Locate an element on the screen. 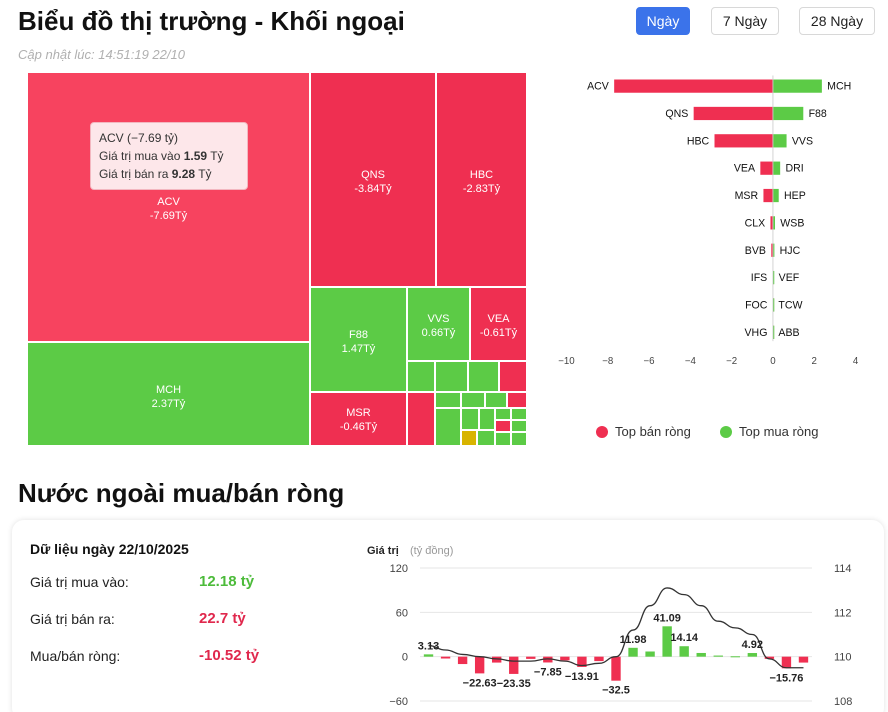 The height and width of the screenshot is (712, 888). bar-buy-tcw is located at coordinates (773, 305).